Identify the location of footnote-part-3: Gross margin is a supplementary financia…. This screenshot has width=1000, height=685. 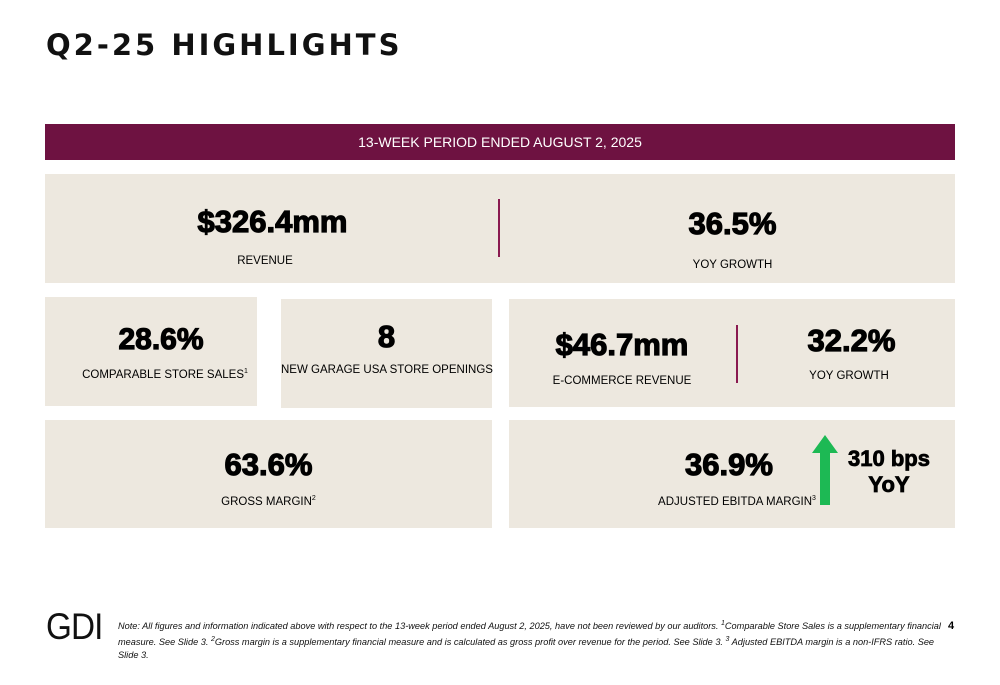
(470, 642).